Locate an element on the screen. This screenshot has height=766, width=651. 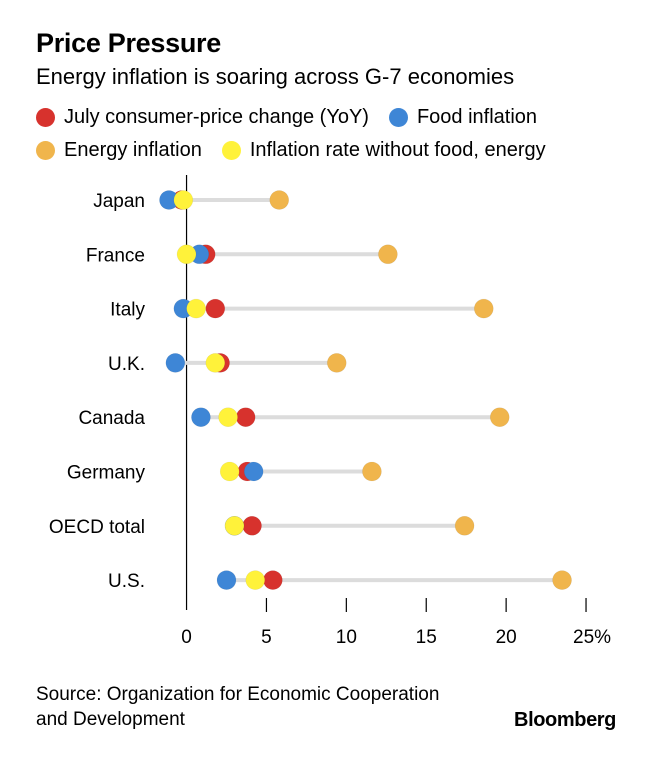
legend-label-food: Food inflation is located at coordinates (477, 117).